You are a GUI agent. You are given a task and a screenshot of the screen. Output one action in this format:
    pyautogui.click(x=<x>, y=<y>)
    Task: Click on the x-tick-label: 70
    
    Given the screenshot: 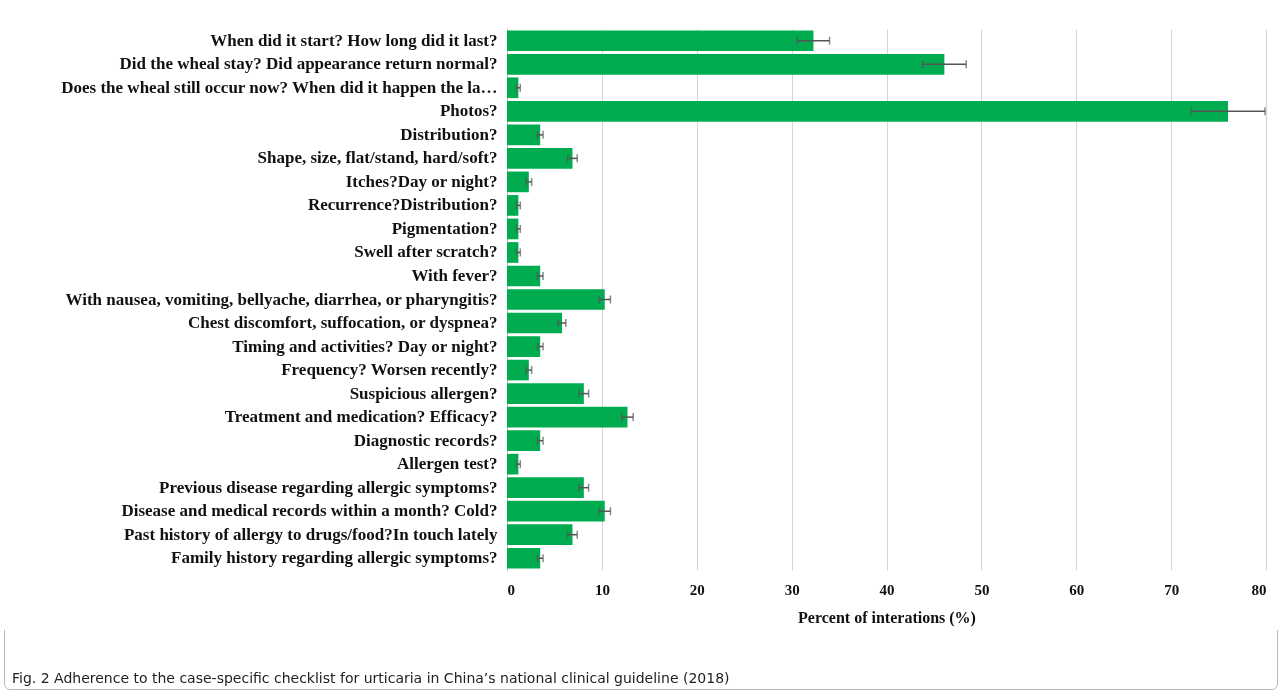 What is the action you would take?
    pyautogui.click(x=1172, y=589)
    